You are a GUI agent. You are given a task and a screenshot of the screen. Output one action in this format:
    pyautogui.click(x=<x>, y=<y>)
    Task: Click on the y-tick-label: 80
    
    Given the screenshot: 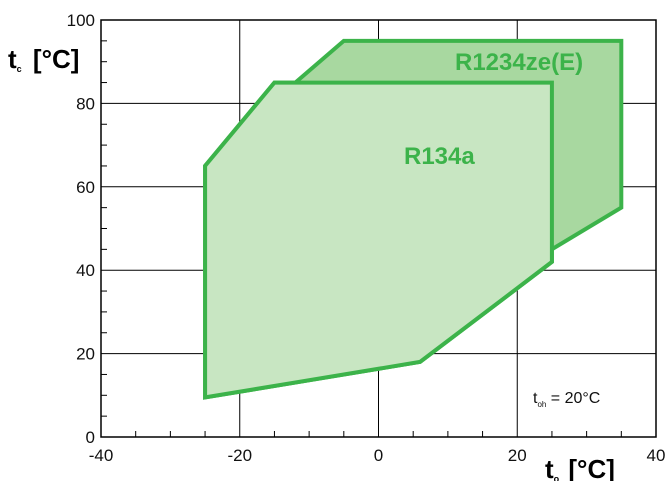 What is the action you would take?
    pyautogui.click(x=85, y=103)
    